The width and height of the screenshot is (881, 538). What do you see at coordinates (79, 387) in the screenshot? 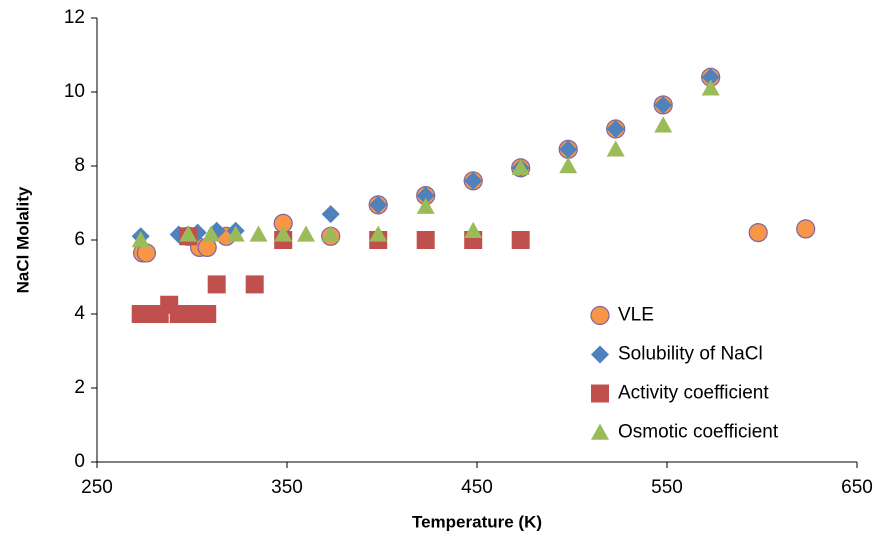
I see `y-tick-label: 2` at bounding box center [79, 387].